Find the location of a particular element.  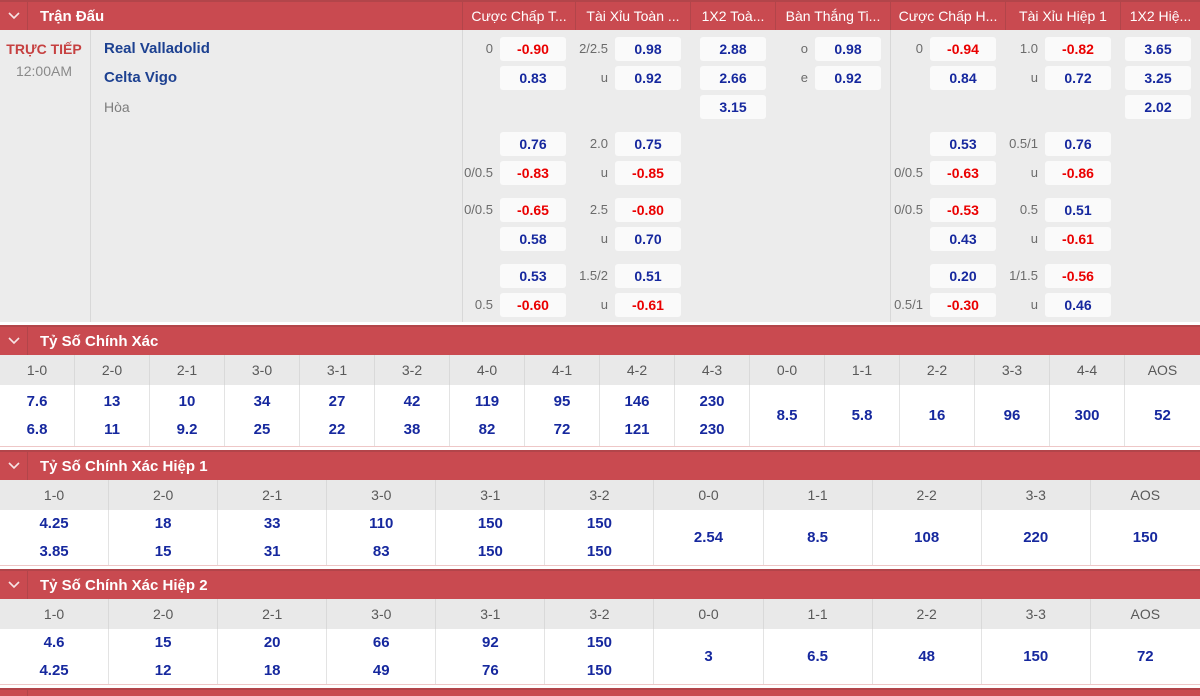

odds-chip: 0.70 is located at coordinates (648, 238).